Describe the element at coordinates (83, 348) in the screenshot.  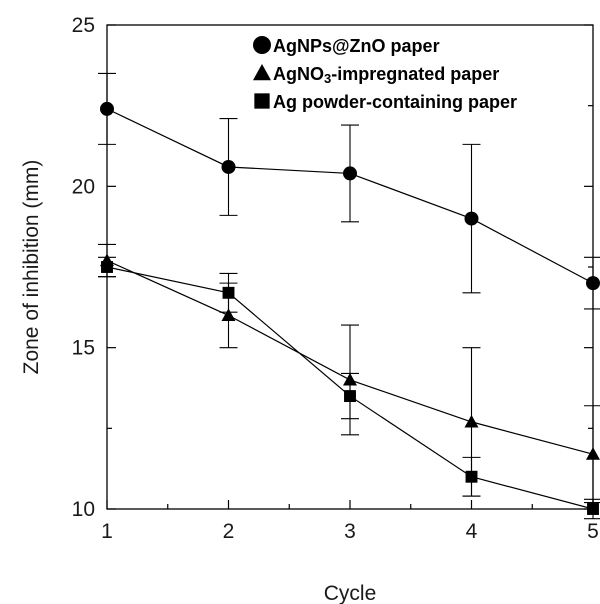
I see `y-tick-label: 15` at that location.